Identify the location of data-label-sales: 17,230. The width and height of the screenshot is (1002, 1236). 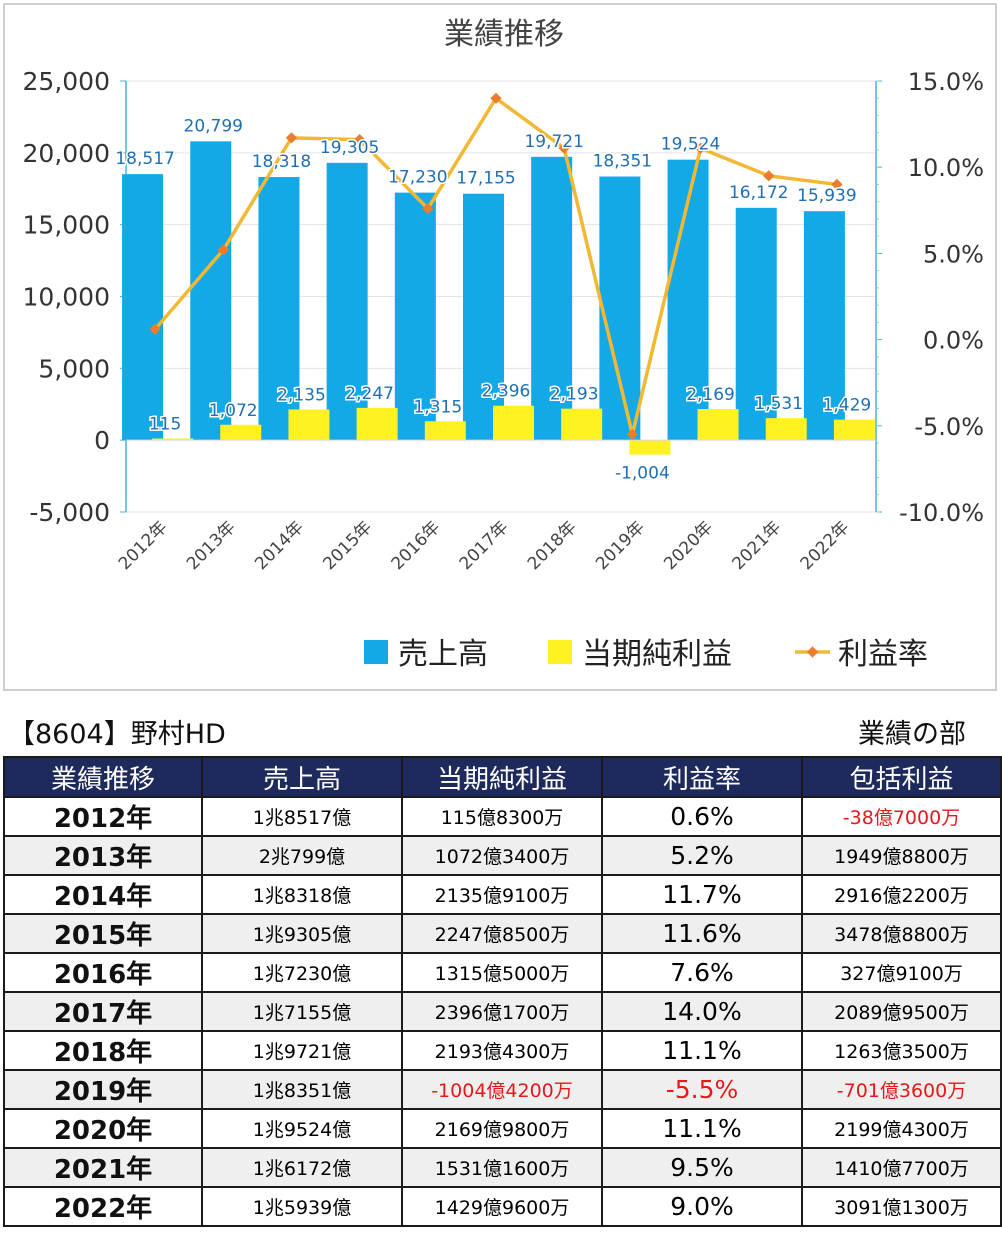
(417, 178).